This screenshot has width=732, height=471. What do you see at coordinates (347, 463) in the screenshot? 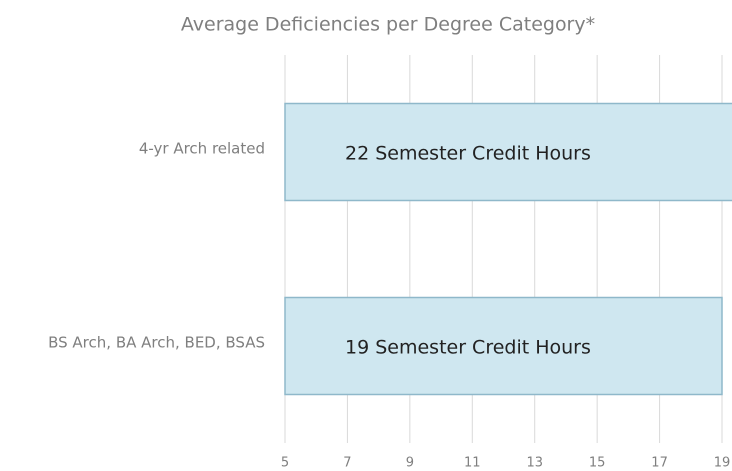
I see `x-tick-label: 7` at bounding box center [347, 463].